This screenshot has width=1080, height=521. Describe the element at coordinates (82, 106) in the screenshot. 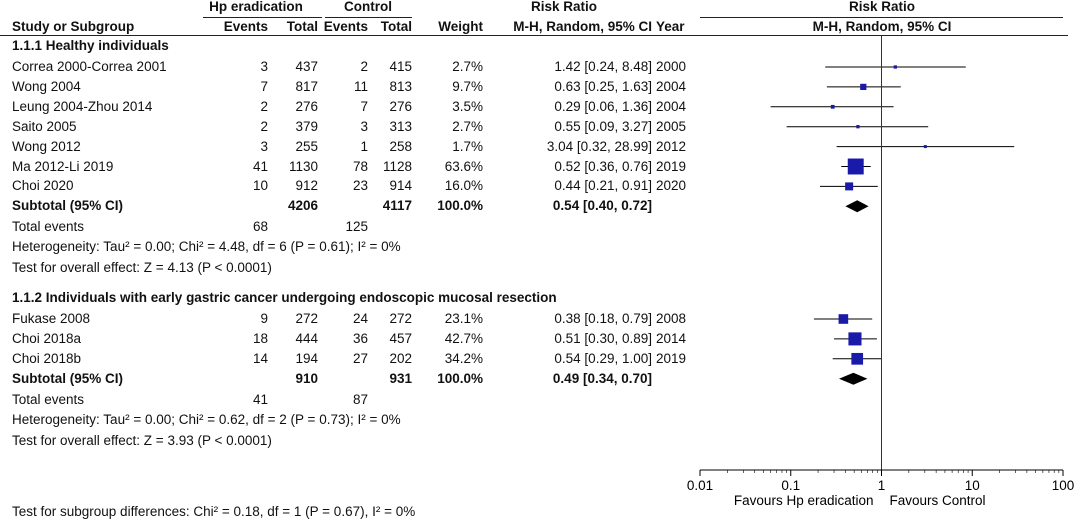

I see `study-name: Leung 2004-Zhou 2014` at that location.